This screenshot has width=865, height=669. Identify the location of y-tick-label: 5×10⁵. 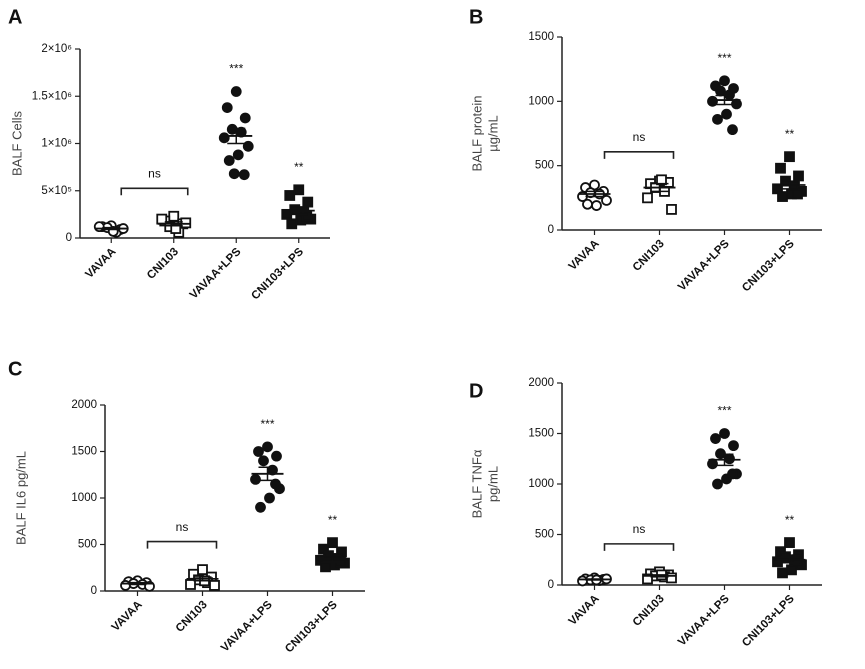
(56, 191).